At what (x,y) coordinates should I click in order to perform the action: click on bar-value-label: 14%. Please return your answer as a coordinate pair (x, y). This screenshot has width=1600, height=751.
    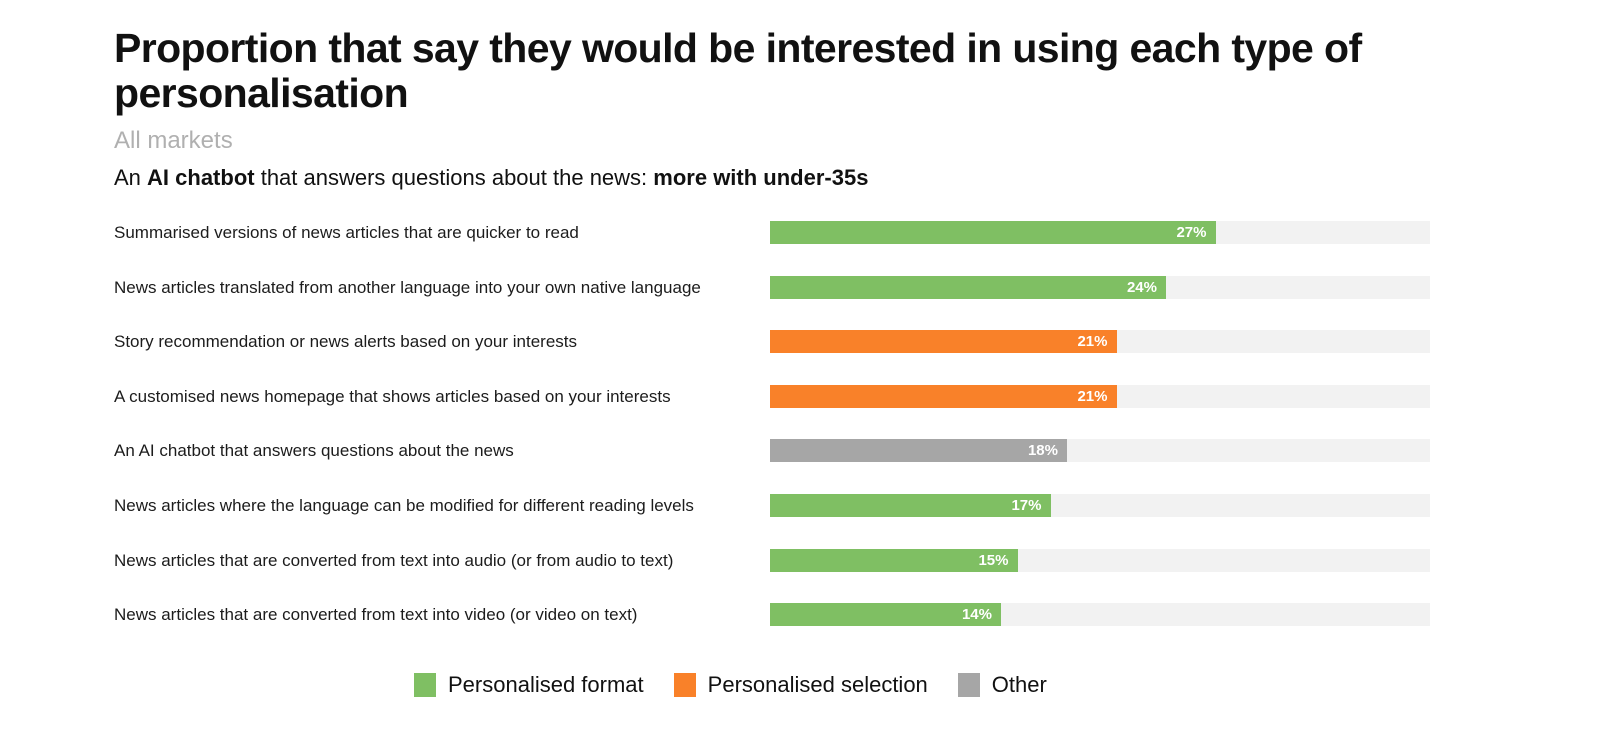
    Looking at the image, I should click on (976, 615).